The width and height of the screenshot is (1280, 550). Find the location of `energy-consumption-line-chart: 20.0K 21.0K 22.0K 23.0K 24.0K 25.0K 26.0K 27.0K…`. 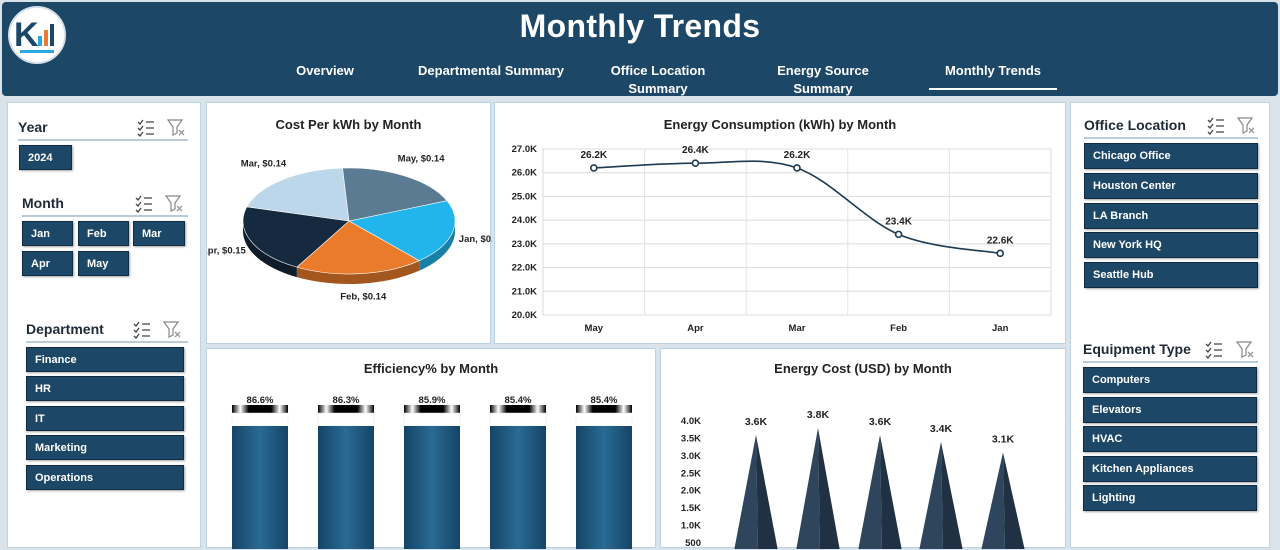

energy-consumption-line-chart: 20.0K 21.0K 22.0K 23.0K 24.0K 25.0K 26.0K 27.0K… is located at coordinates (782, 239).